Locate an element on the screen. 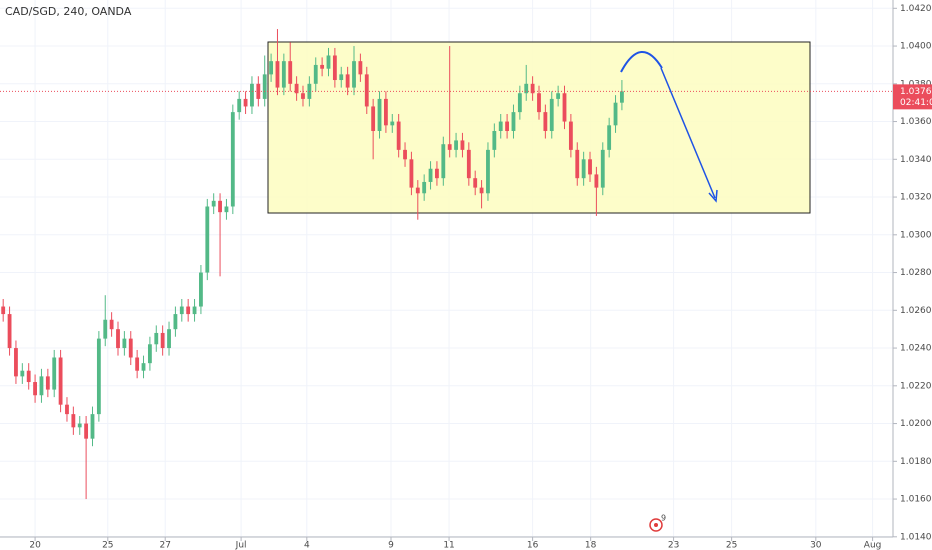 Image resolution: width=932 pixels, height=550 pixels. chart-title: CAD/SGD, 240, OANDA is located at coordinates (68, 11).